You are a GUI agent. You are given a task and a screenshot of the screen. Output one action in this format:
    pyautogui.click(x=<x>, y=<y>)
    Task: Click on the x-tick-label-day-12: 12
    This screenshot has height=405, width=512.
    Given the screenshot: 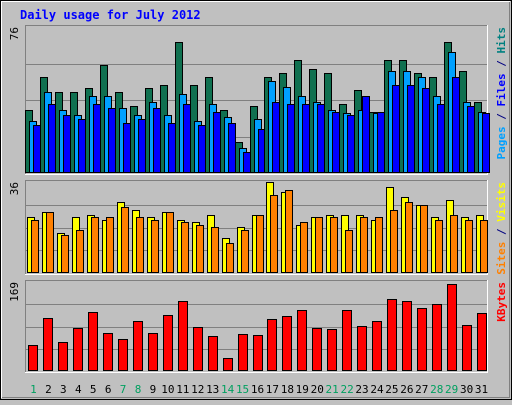 What is the action you would take?
    pyautogui.click(x=197, y=389)
    